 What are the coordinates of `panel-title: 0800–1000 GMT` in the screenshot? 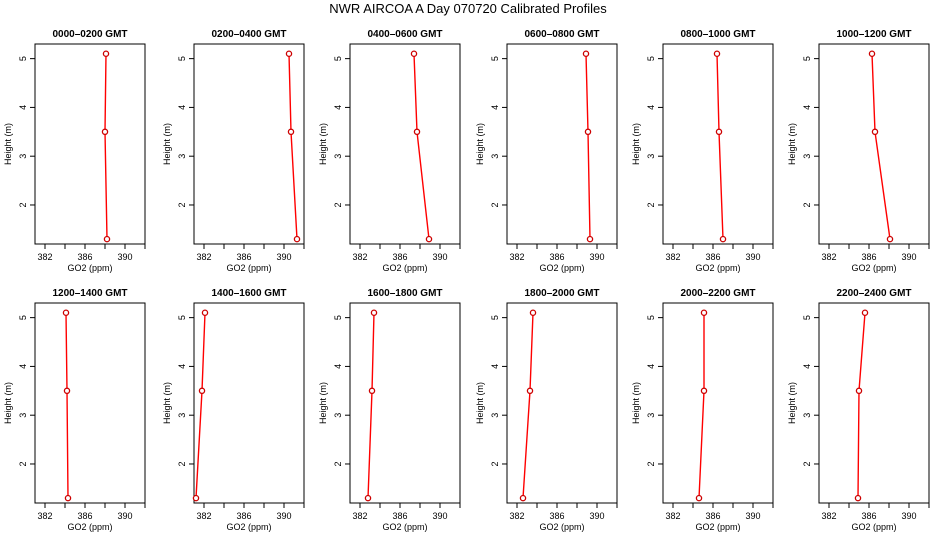 It's located at (717, 34).